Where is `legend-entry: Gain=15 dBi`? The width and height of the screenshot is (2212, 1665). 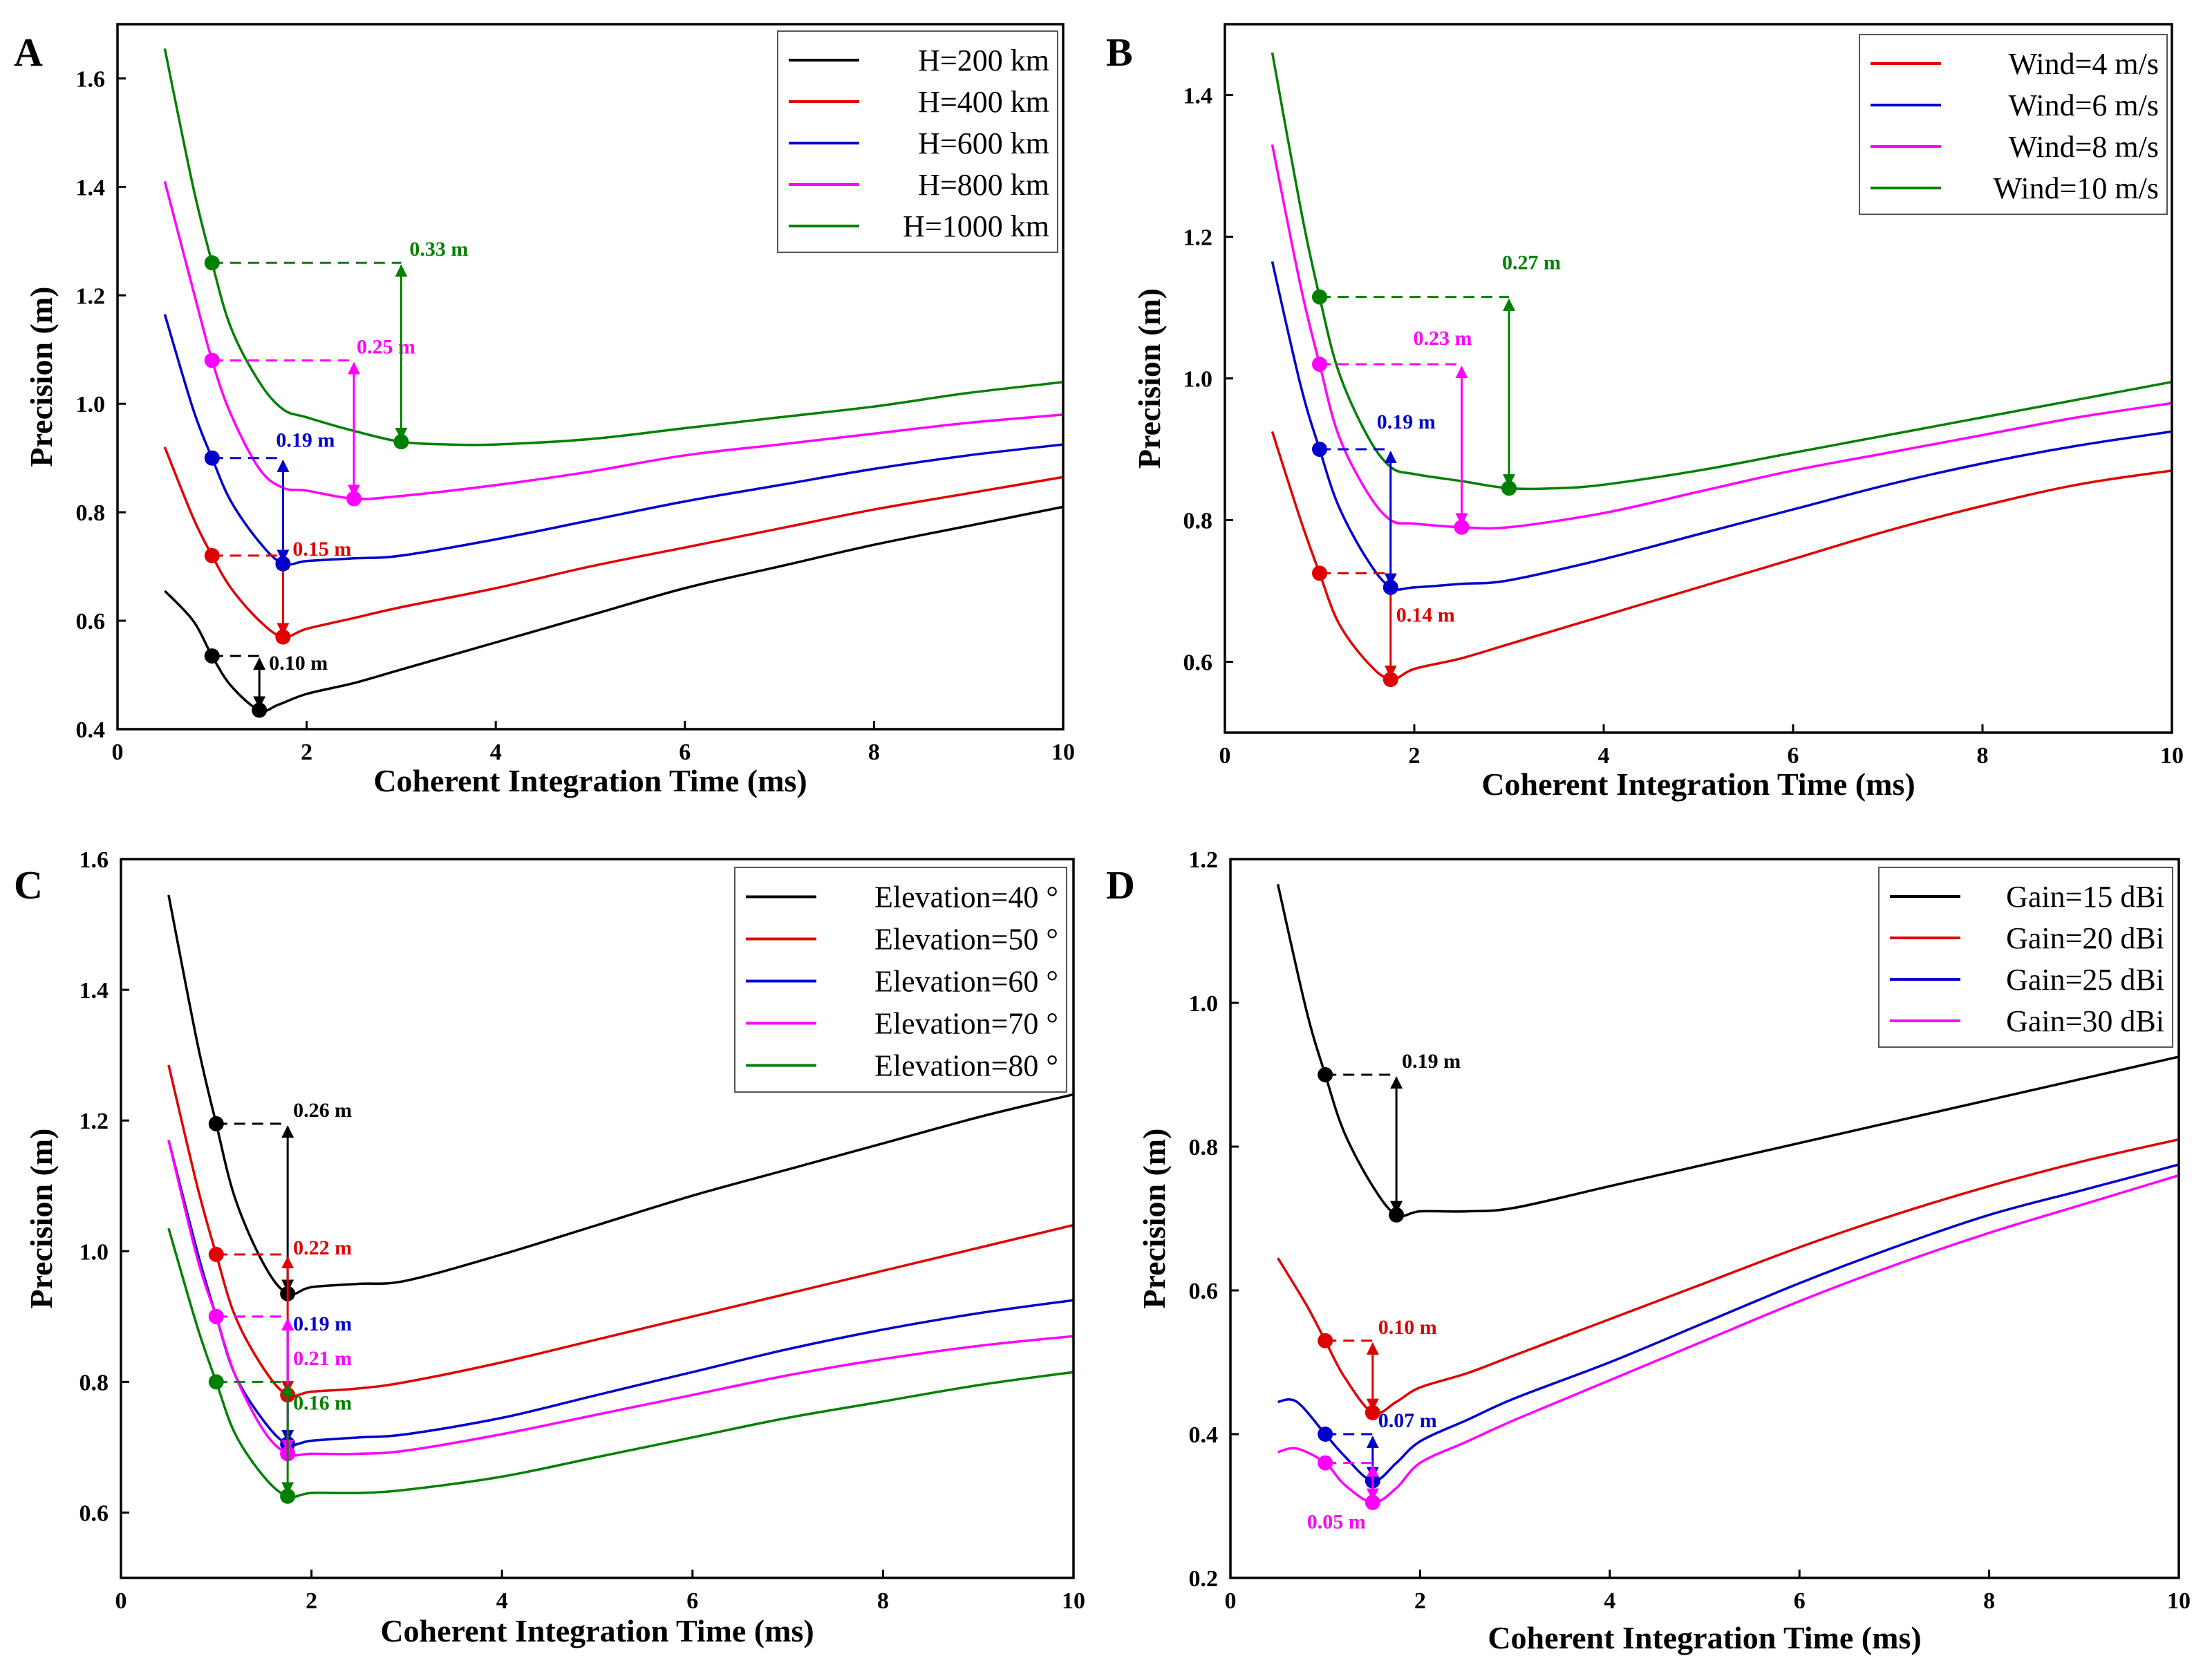
legend-entry: Gain=15 dBi is located at coordinates (2085, 897).